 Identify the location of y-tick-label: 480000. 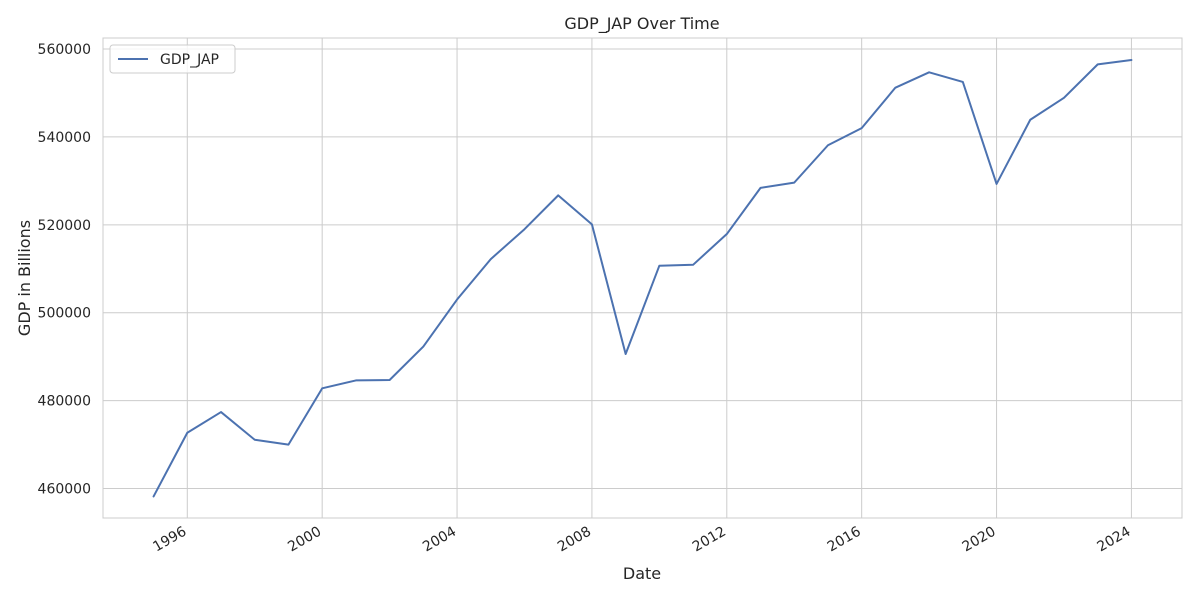
(64, 402).